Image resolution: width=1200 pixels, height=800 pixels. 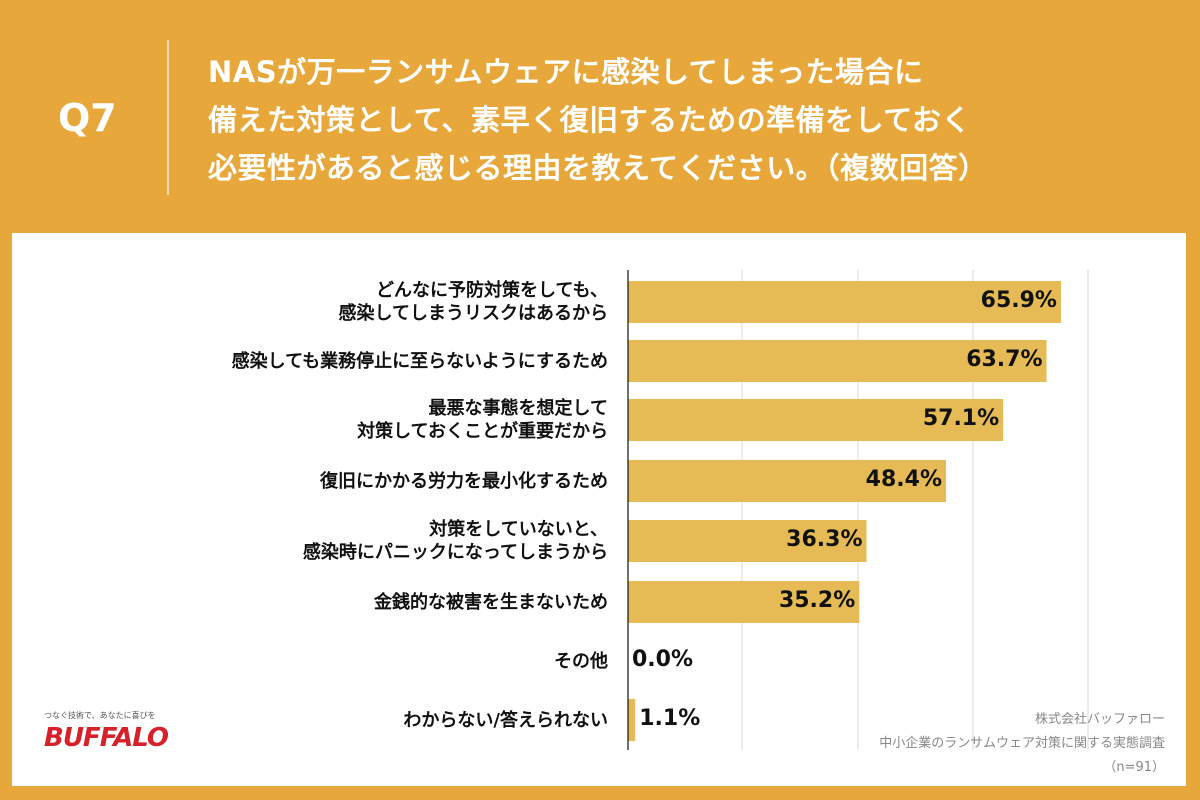 I want to click on title-line: NASが万一ランサムウェアに感染してしまった場合に, so click(x=566, y=72).